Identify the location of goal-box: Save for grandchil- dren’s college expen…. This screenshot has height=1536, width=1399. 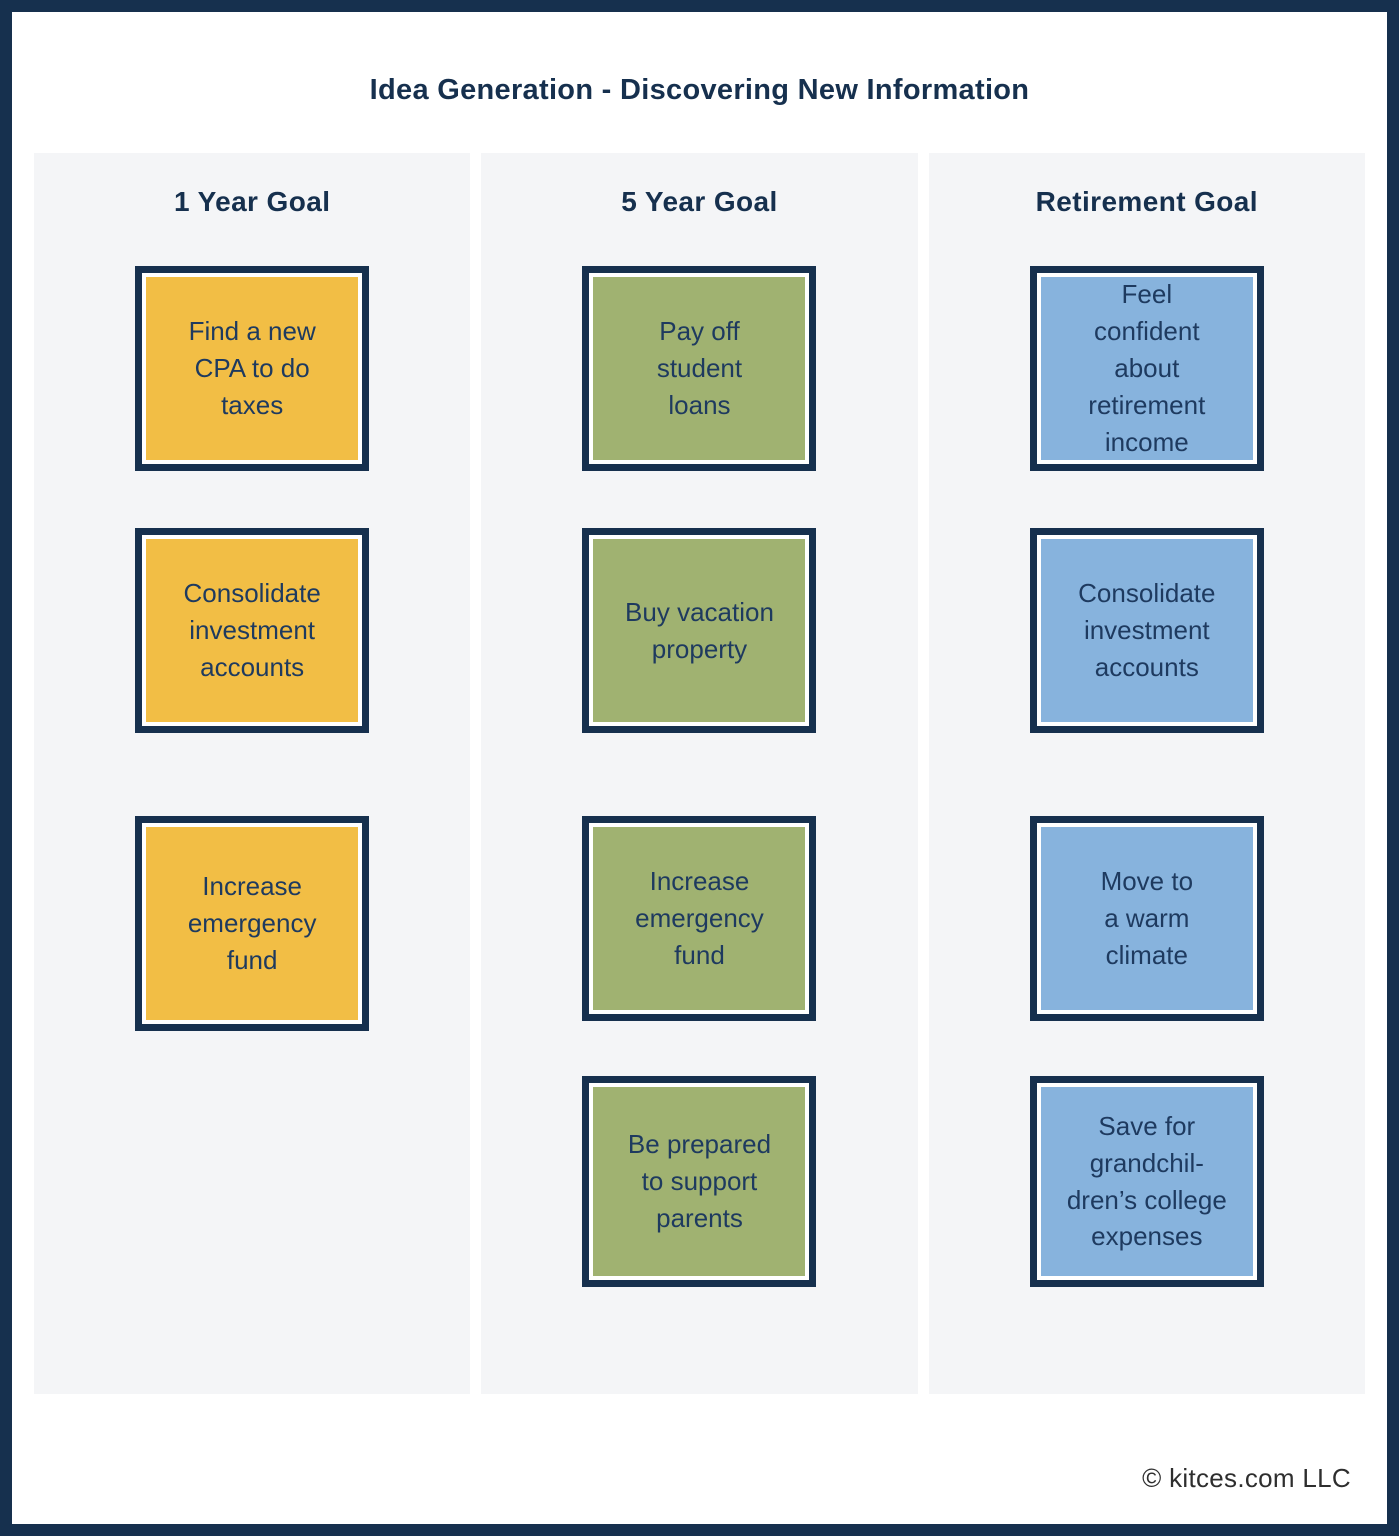
(1146, 1181).